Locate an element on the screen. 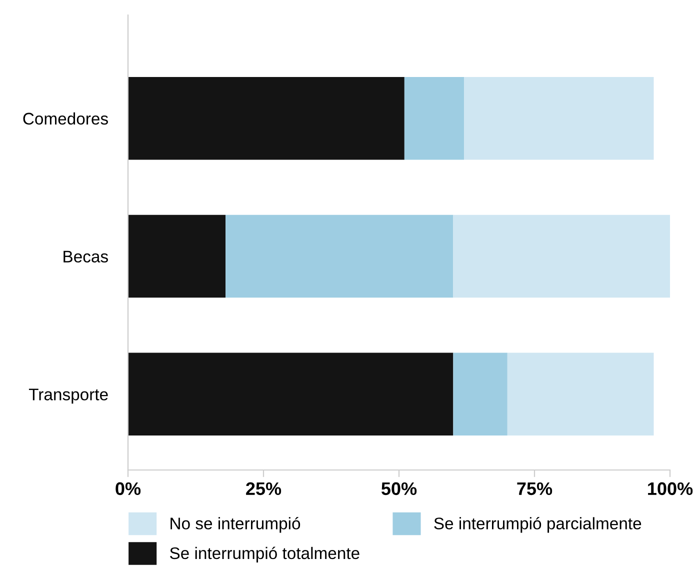 The height and width of the screenshot is (584, 699). legend-label: Se interrumpió totalmente is located at coordinates (265, 554).